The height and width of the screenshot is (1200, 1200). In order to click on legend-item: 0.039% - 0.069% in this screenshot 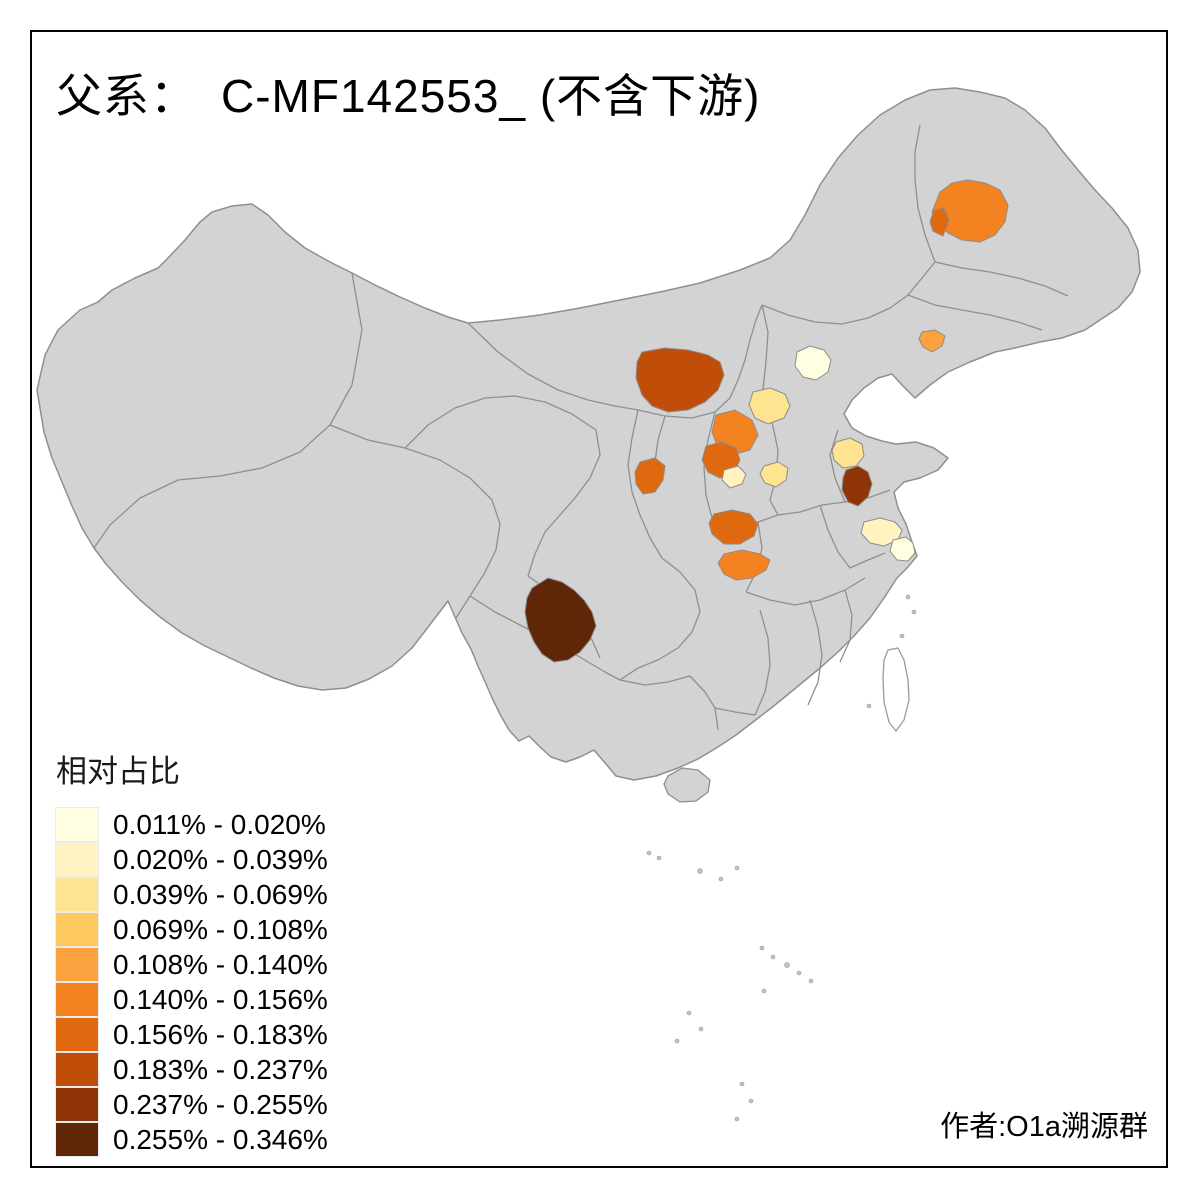, I will do `click(191, 894)`.